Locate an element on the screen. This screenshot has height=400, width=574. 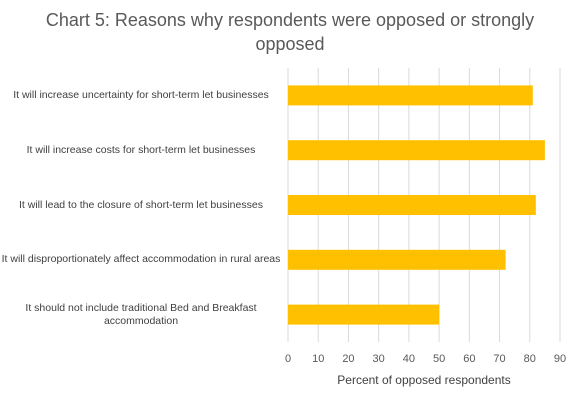
x-tick-label: 50 is located at coordinates (439, 359).